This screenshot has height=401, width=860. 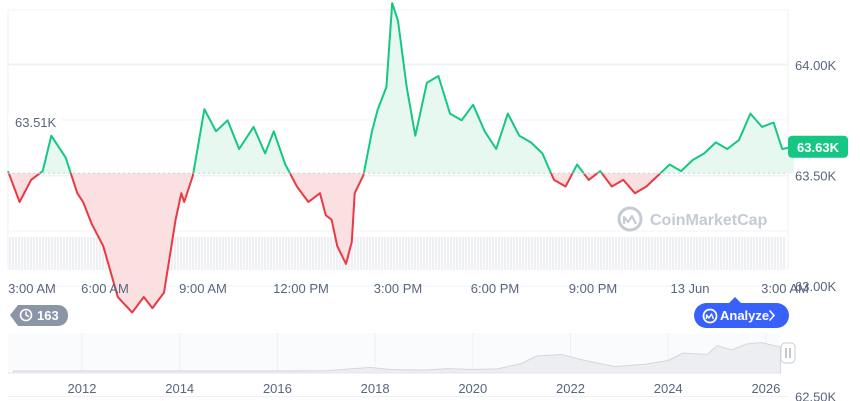 I want to click on current-price-tag: 63.63K, so click(x=818, y=146).